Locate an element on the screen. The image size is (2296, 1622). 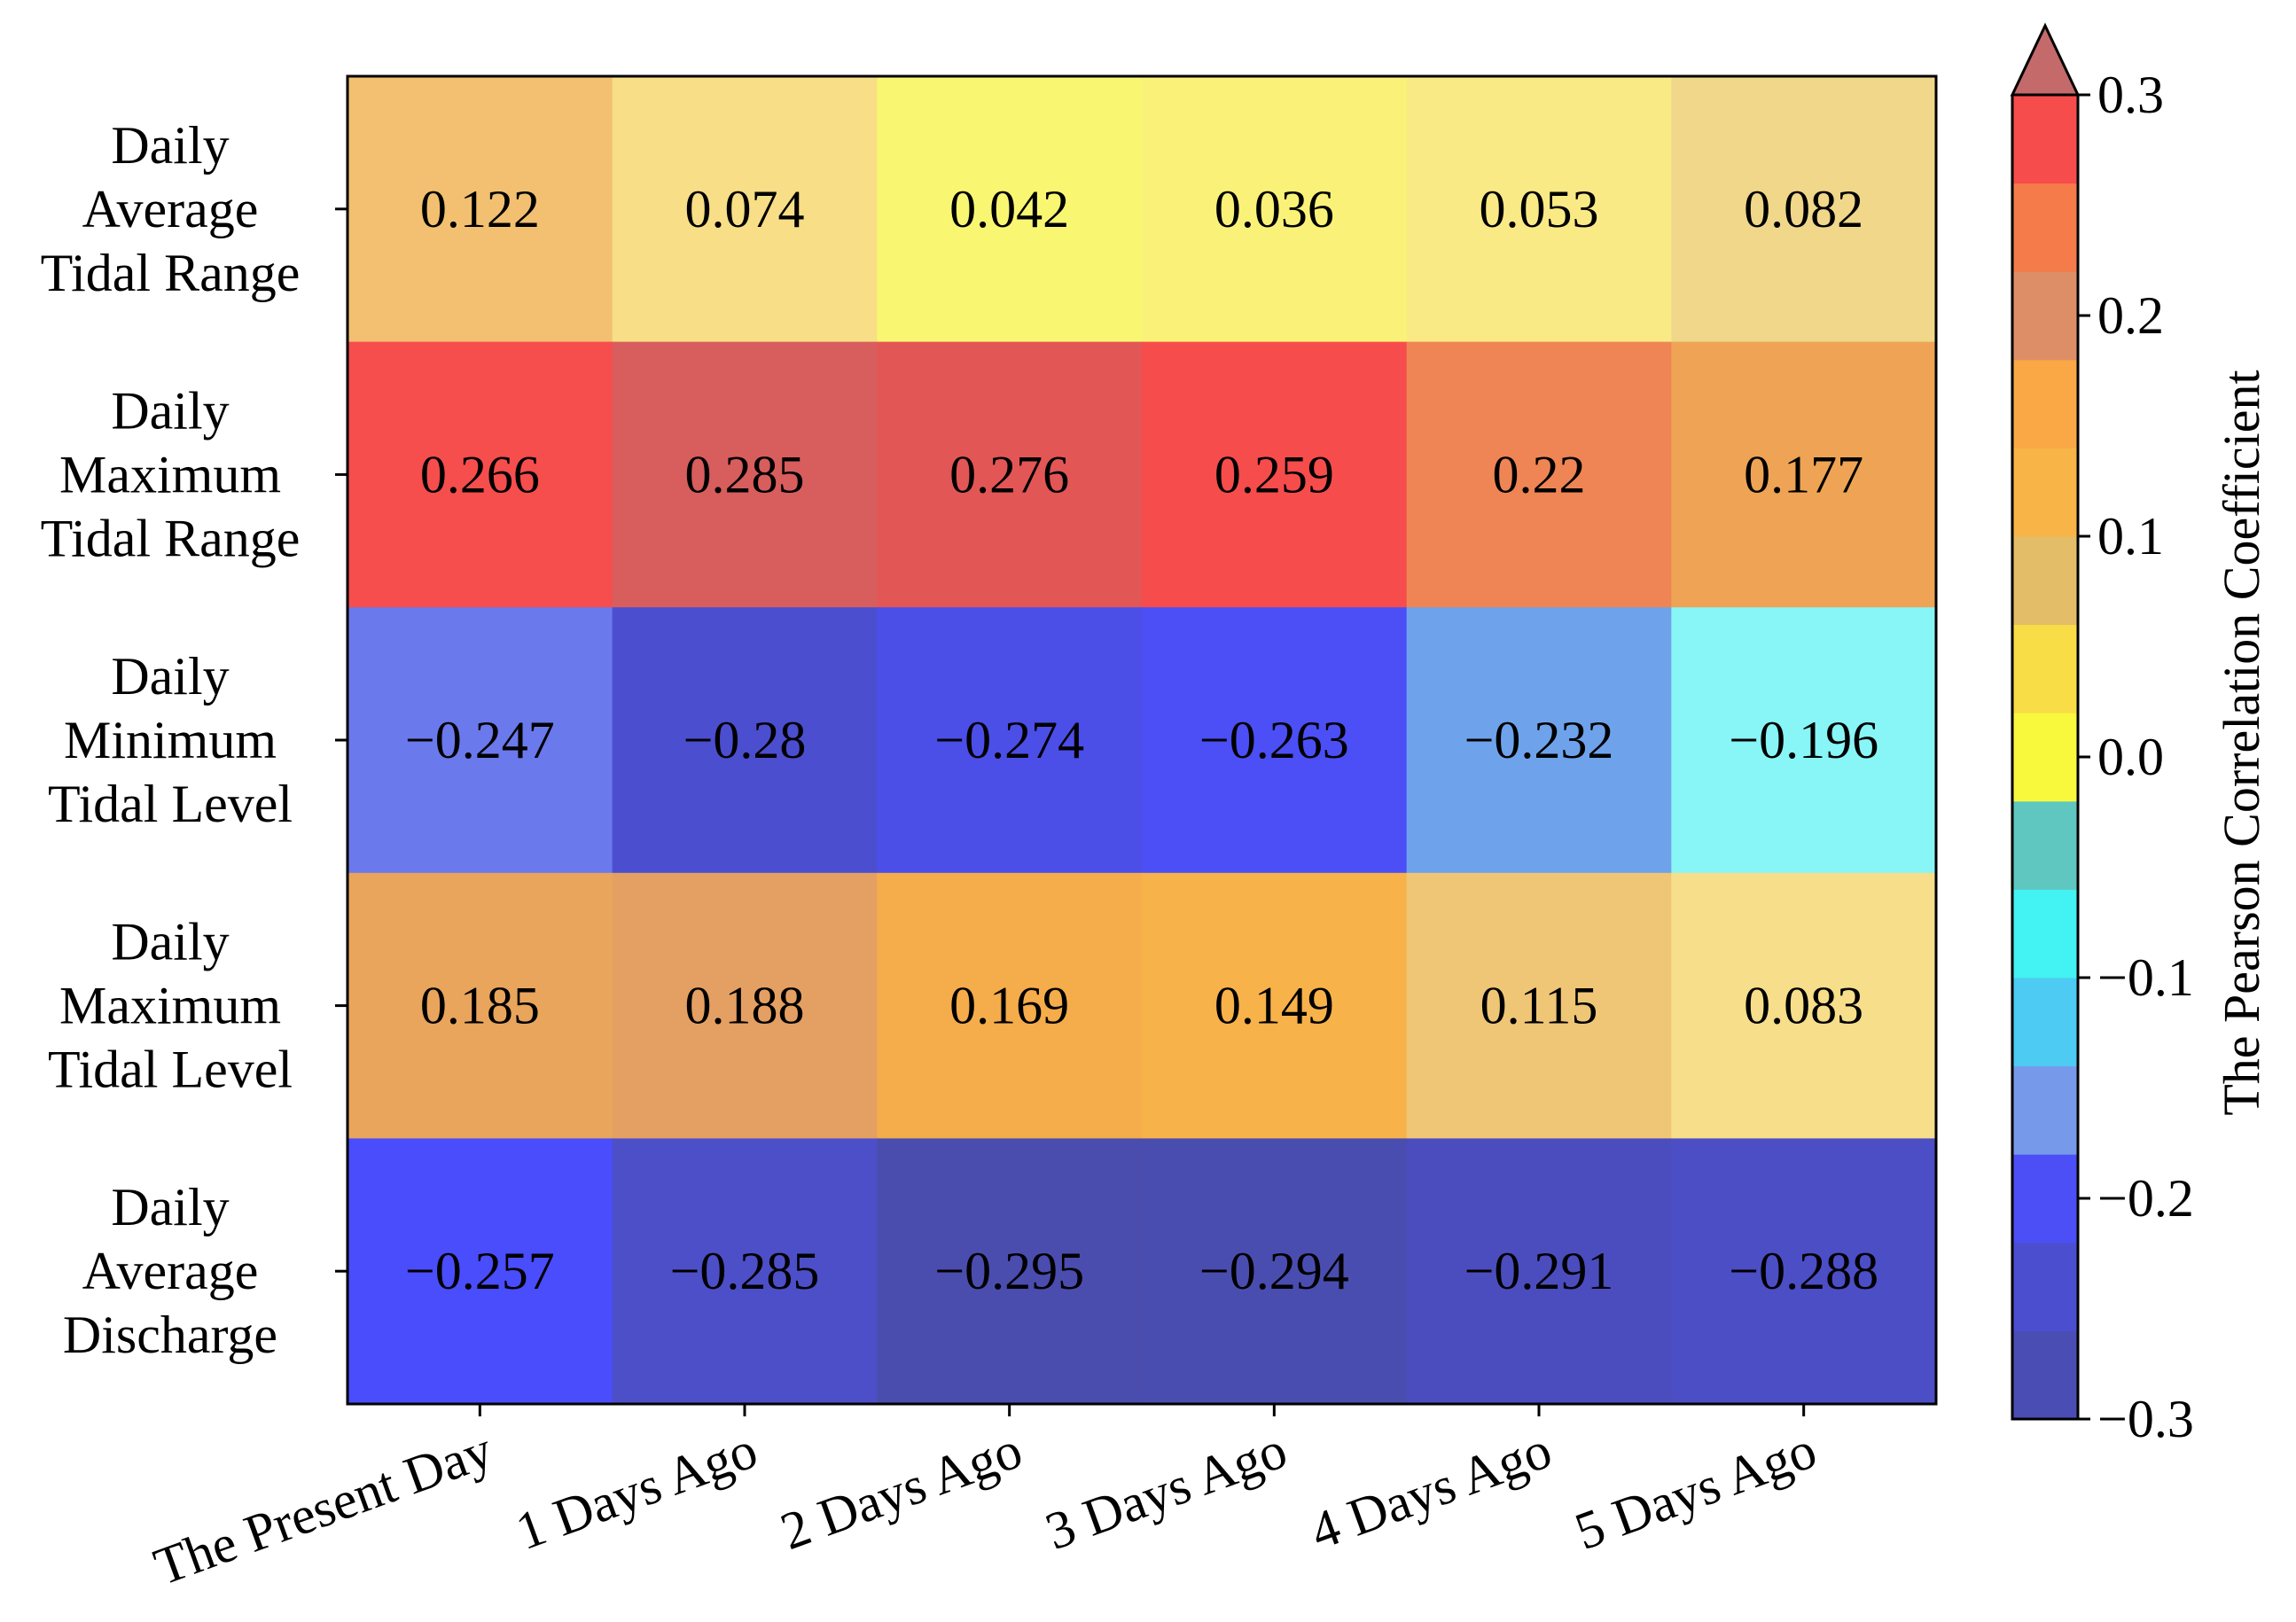
cell-value-label: 0.149 is located at coordinates (1274, 1006).